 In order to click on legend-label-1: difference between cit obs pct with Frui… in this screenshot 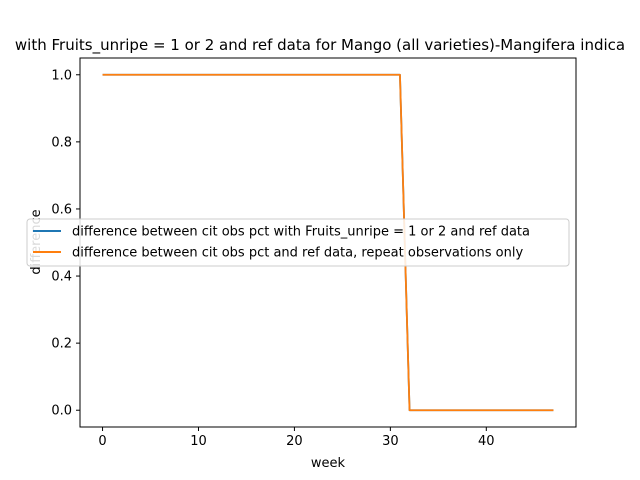, I will do `click(301, 232)`.